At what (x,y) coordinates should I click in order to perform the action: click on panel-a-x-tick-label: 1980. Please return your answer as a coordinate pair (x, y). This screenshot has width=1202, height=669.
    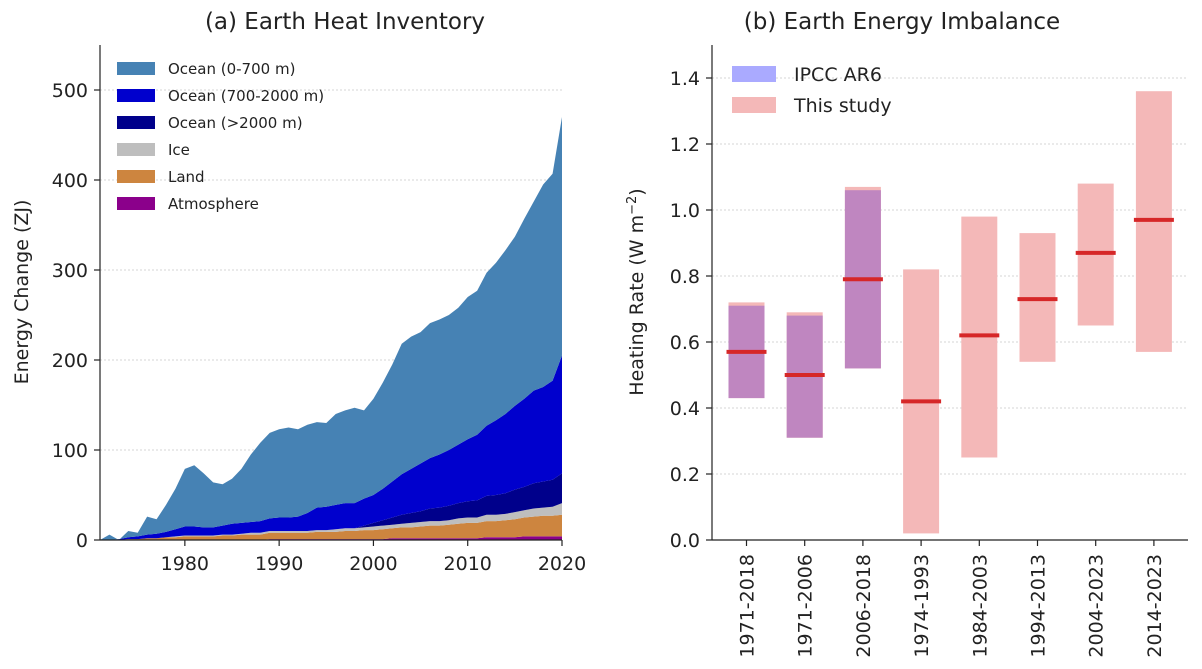
    Looking at the image, I should click on (185, 564).